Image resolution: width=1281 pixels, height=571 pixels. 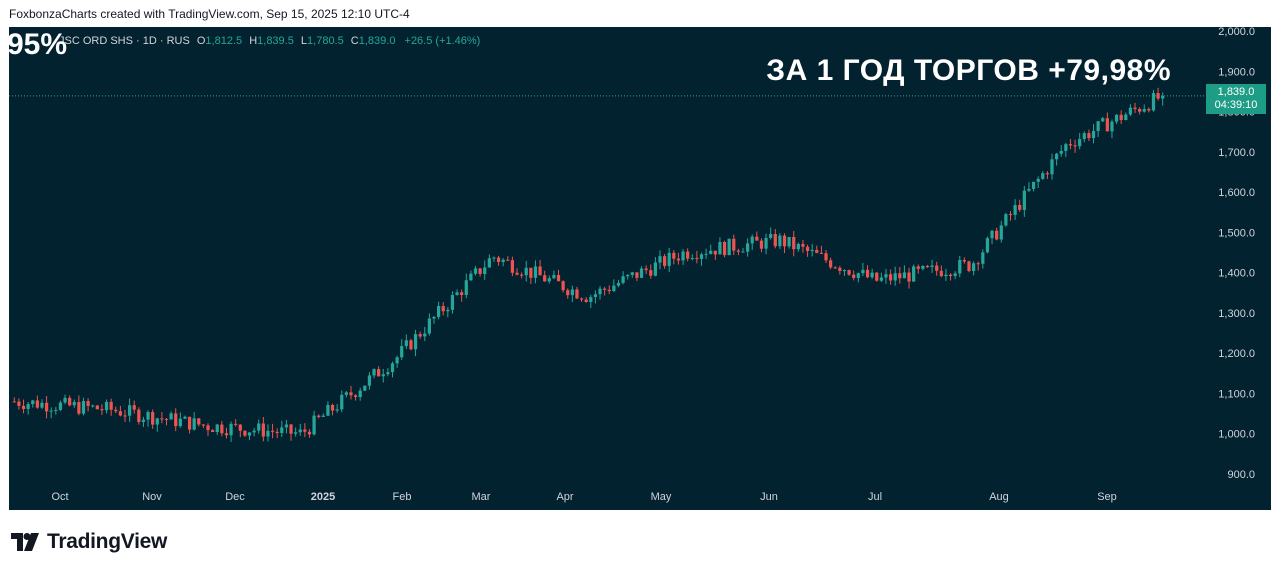 What do you see at coordinates (999, 497) in the screenshot?
I see `time-axis-tick-label: Aug` at bounding box center [999, 497].